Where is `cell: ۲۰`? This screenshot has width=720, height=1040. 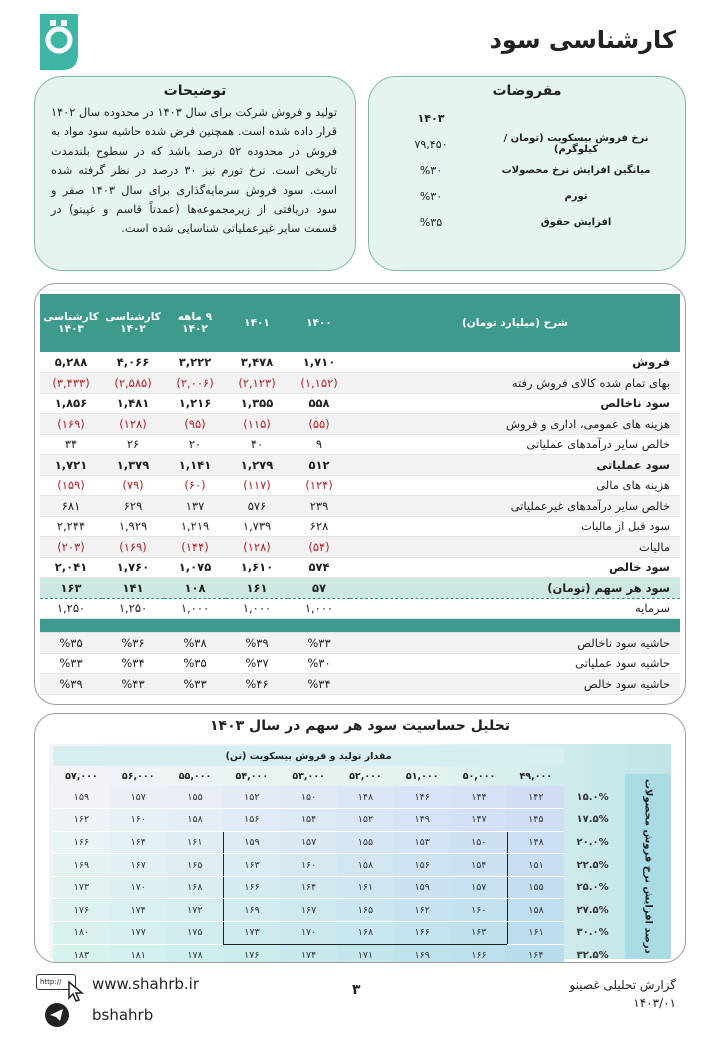
cell: ۲۰ is located at coordinates (195, 444).